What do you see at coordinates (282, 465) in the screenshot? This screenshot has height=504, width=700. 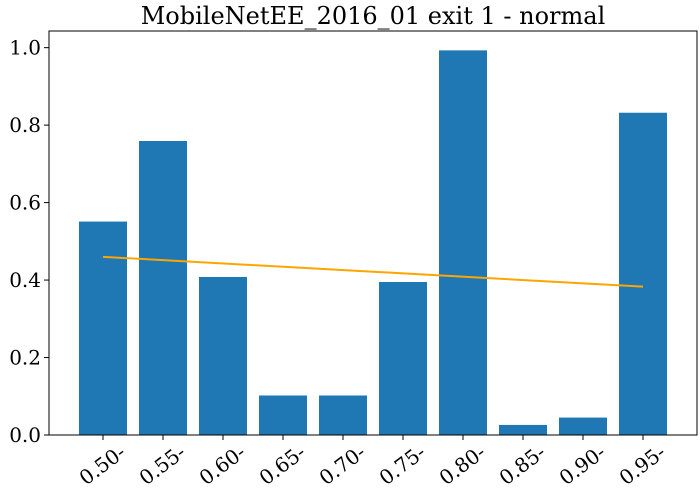 I see `x-tick-label-3: 0.65-` at bounding box center [282, 465].